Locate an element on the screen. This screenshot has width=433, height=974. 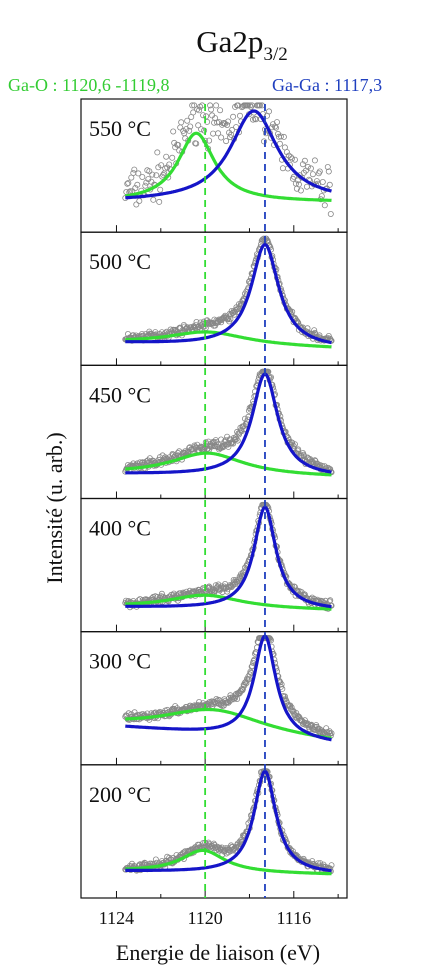
x-tick-label: 1120 is located at coordinates (204, 918).